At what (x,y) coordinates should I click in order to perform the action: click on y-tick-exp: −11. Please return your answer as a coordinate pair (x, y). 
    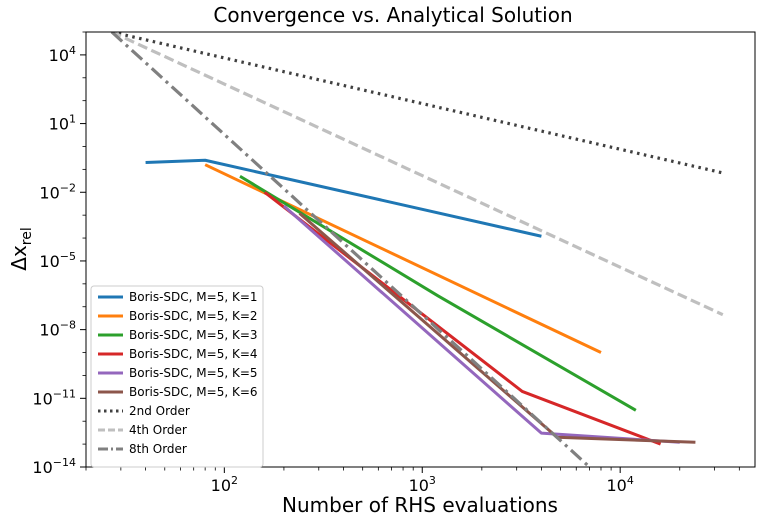
    Looking at the image, I should click on (64, 393).